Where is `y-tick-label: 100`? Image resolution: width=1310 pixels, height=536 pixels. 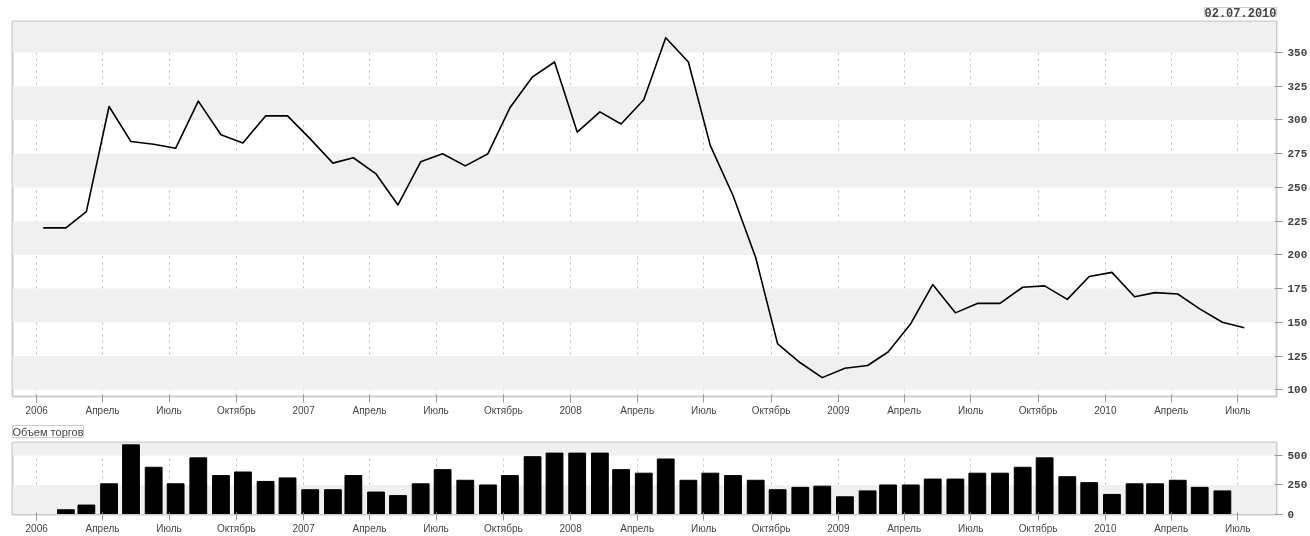 y-tick-label: 100 is located at coordinates (1297, 390).